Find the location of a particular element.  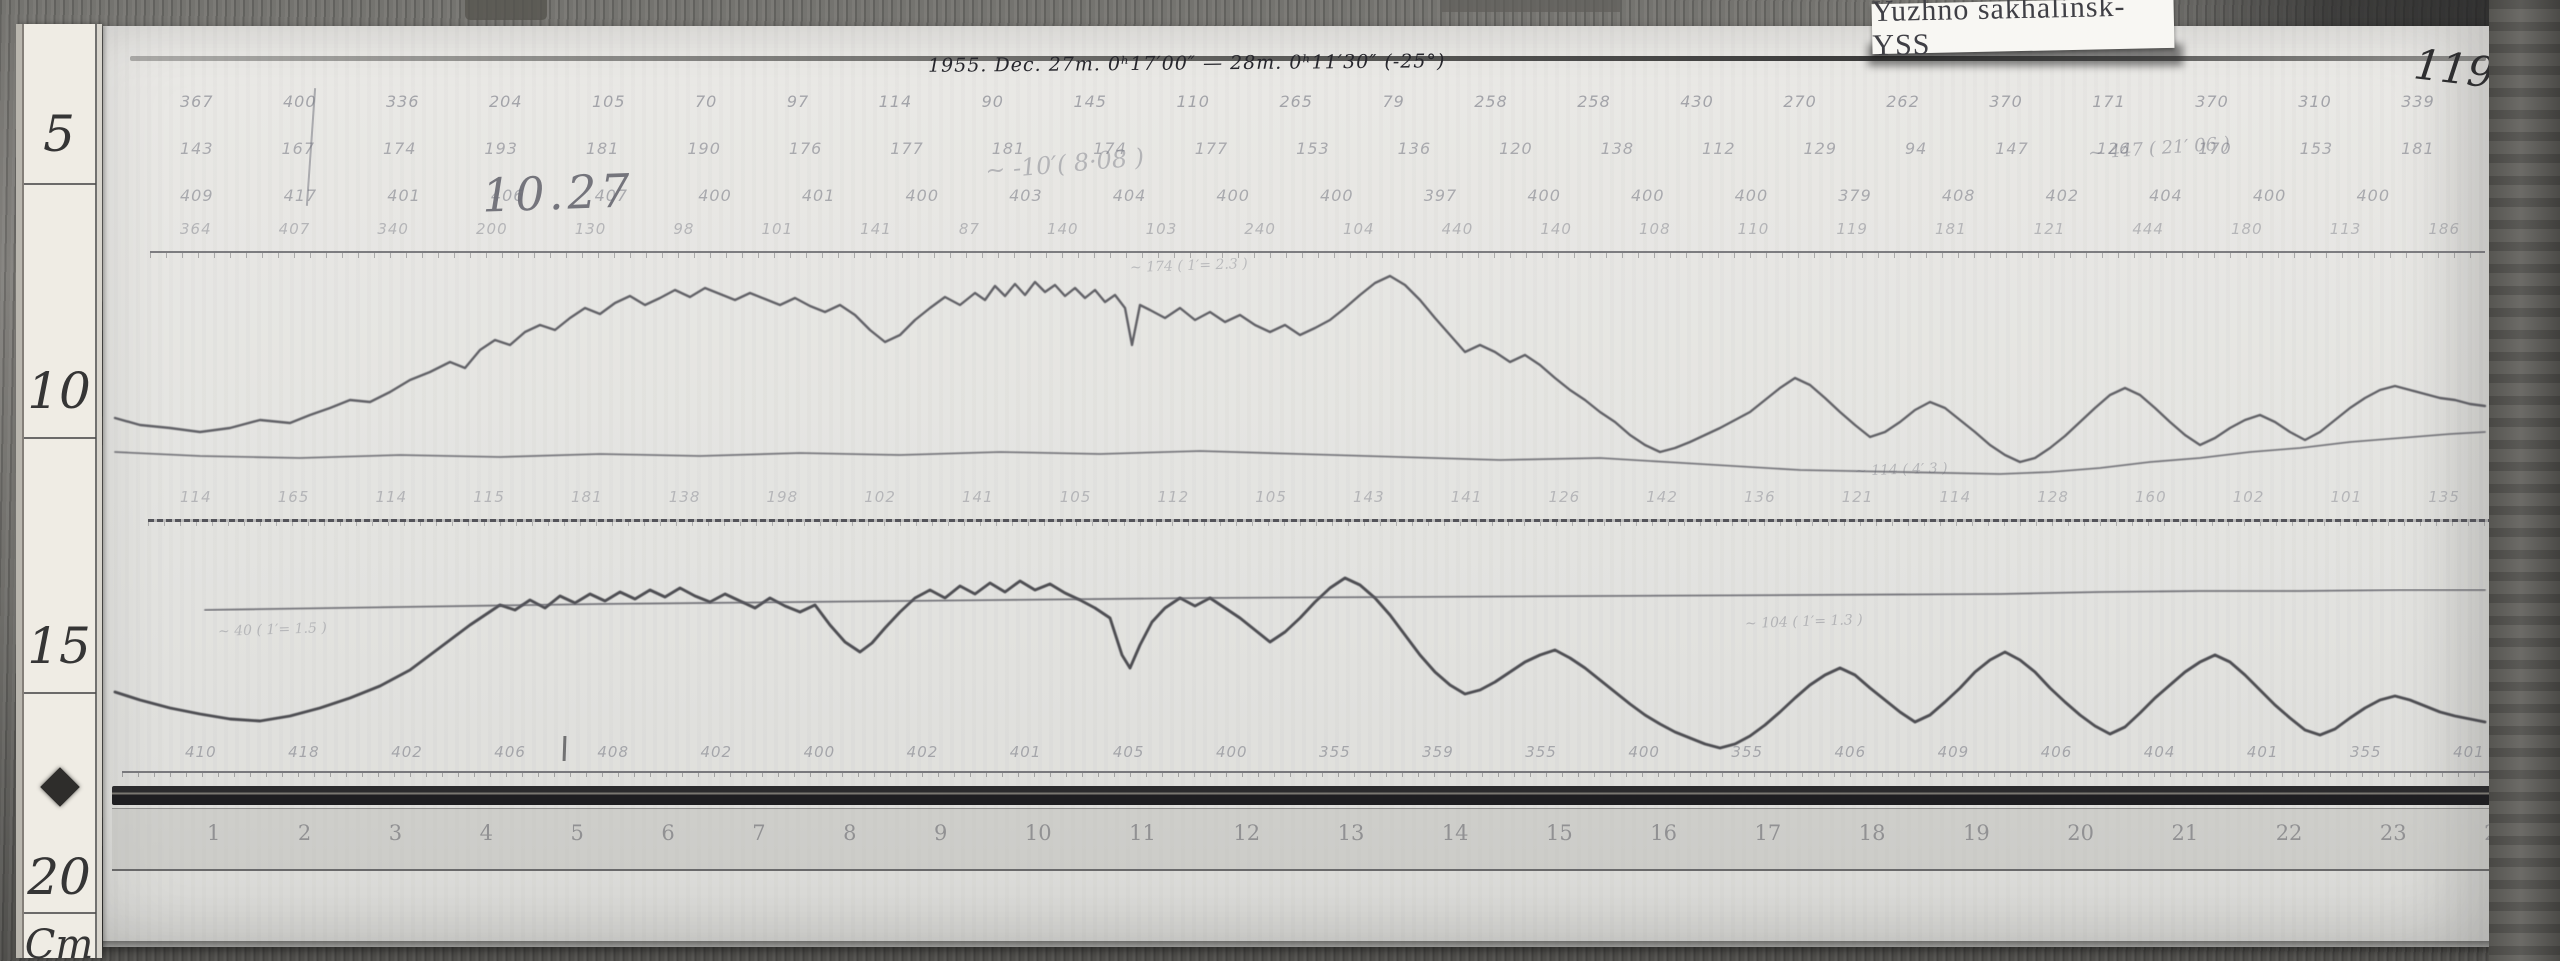

ruler-right-edge is located at coordinates (96, 491).